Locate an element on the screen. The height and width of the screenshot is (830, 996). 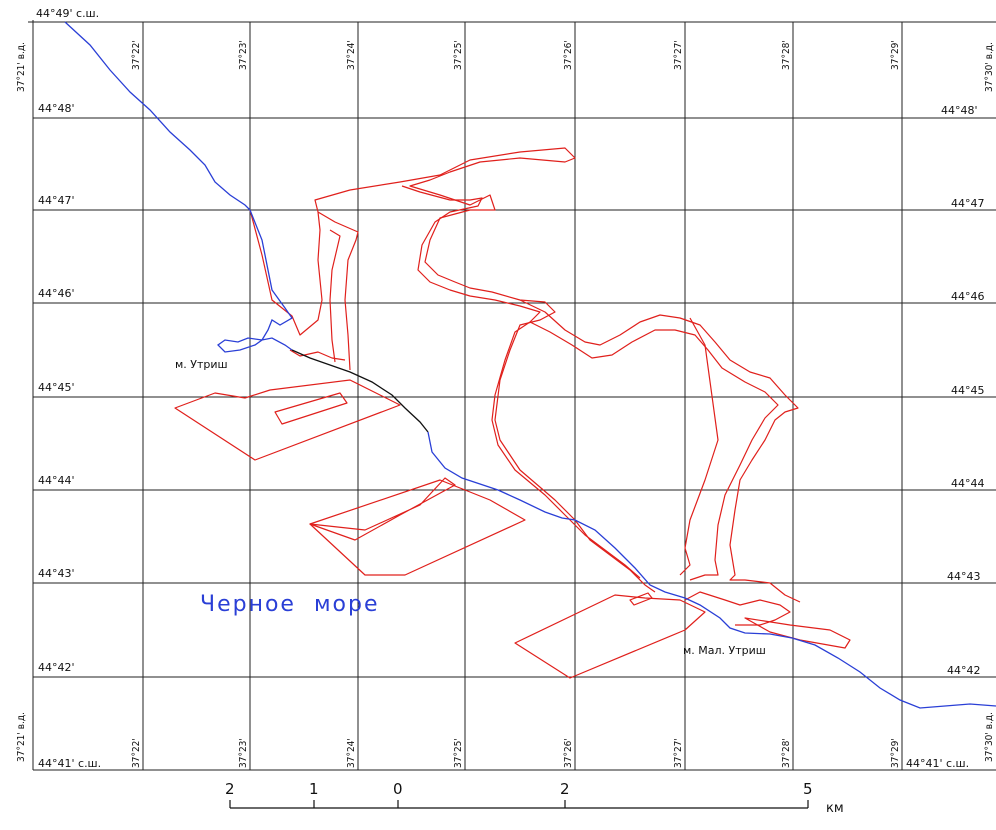
lat-label-left: 44°45' is located at coordinates (56, 387).